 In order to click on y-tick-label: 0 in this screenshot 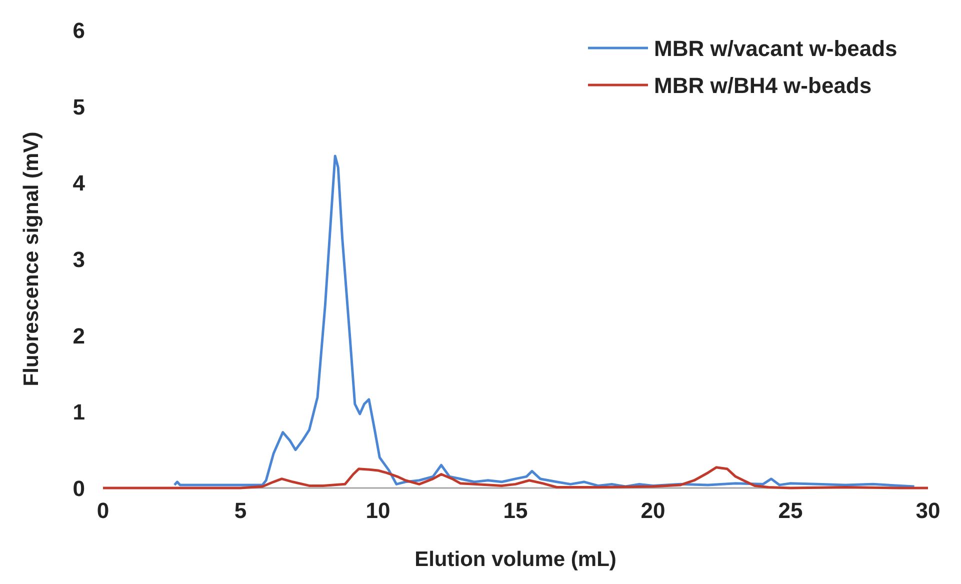, I will do `click(78, 488)`.